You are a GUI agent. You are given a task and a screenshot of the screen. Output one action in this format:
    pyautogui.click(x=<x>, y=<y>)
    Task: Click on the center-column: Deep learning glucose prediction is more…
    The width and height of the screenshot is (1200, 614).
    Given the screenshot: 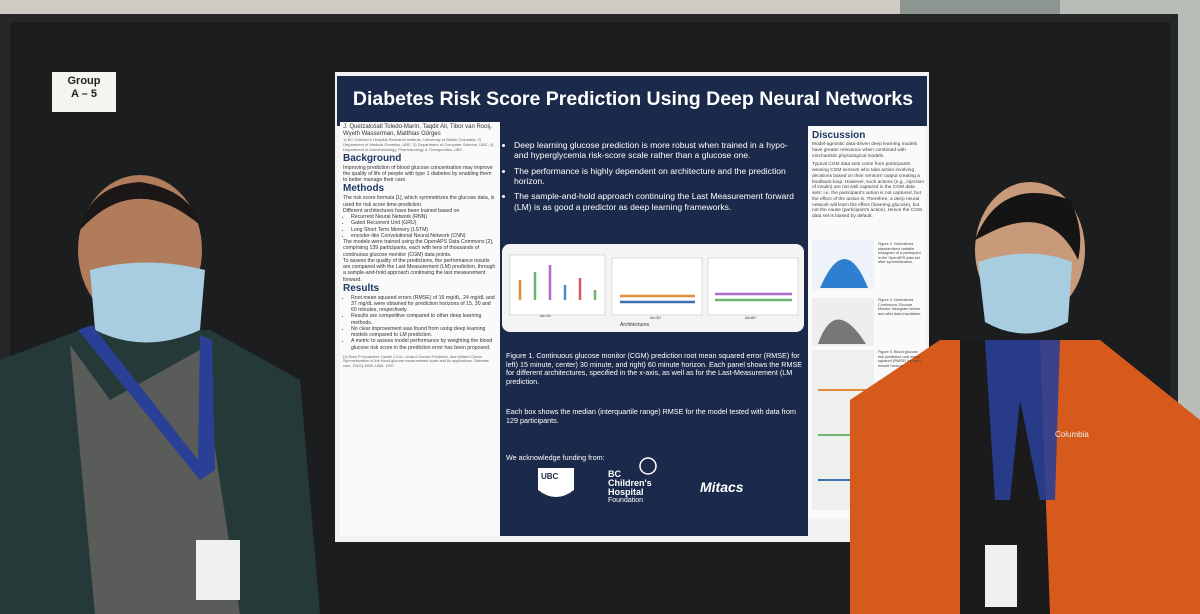 What is the action you would take?
    pyautogui.click(x=654, y=176)
    